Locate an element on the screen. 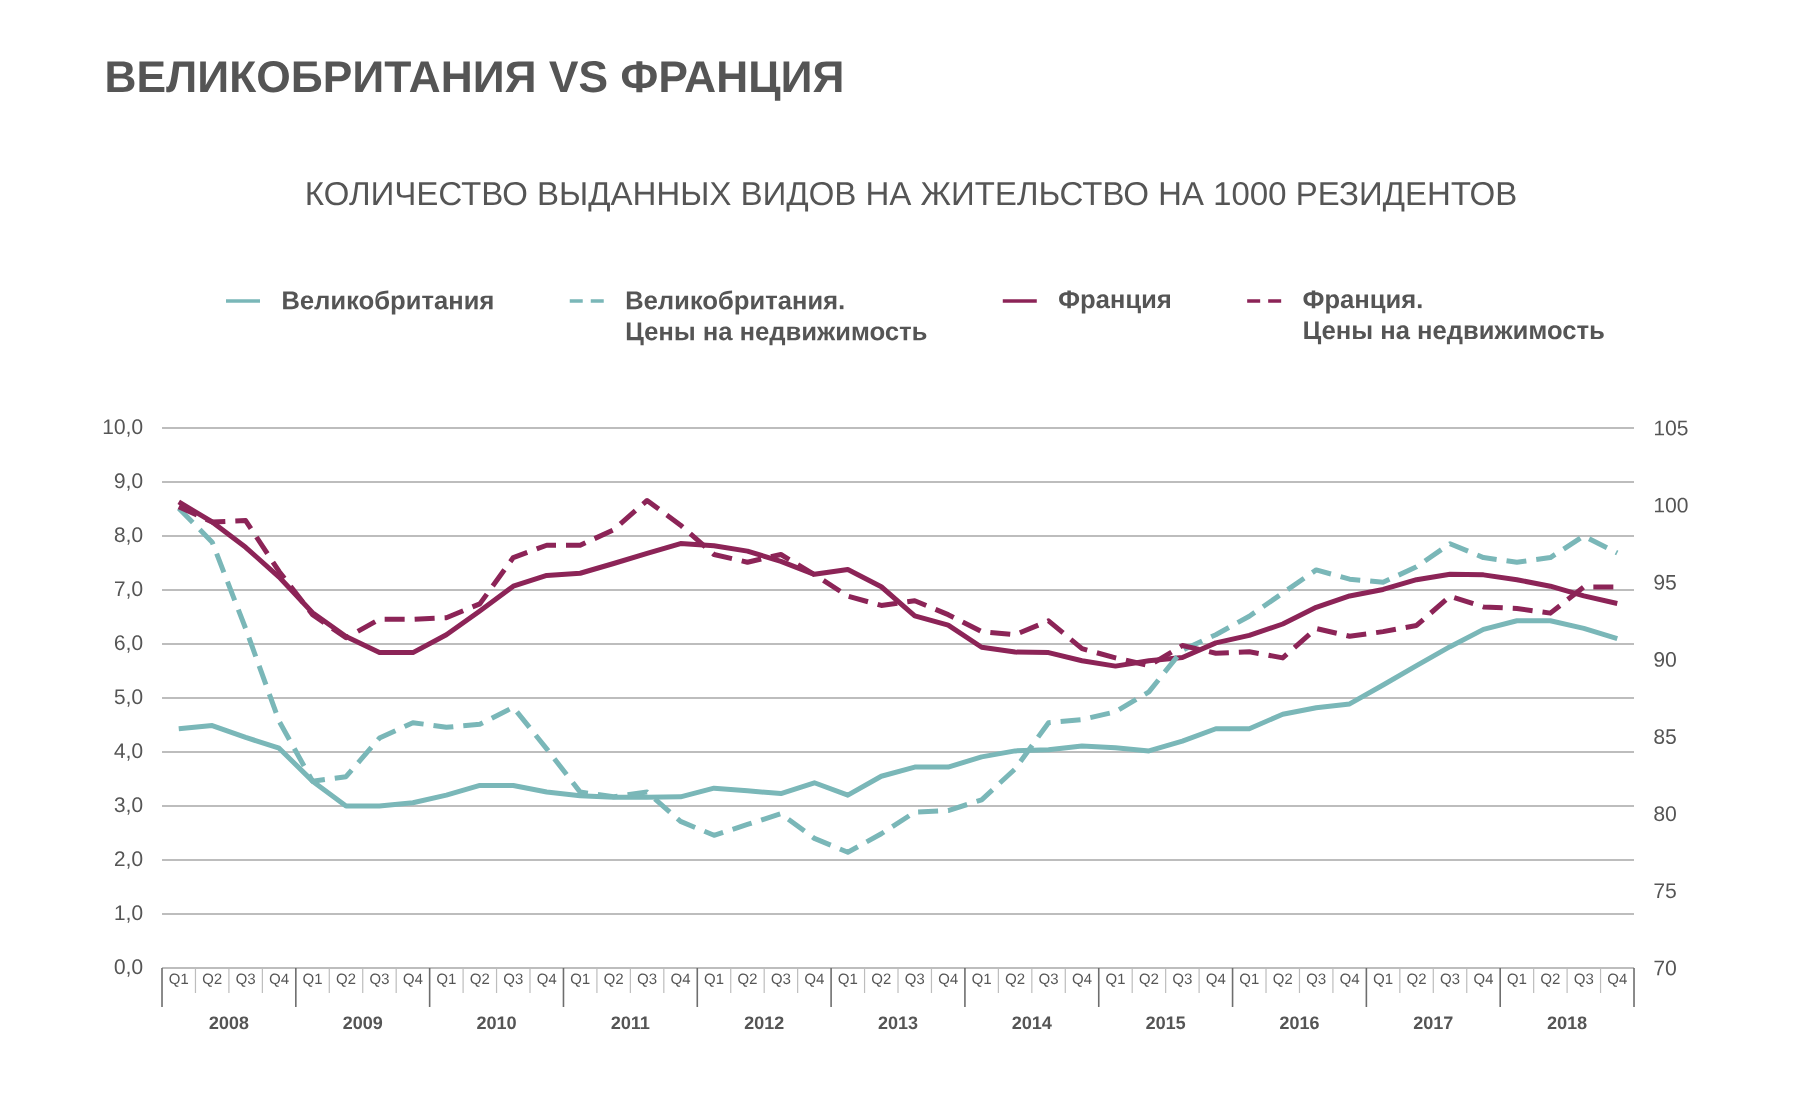  y-tick-label: 8,0 is located at coordinates (128, 536).